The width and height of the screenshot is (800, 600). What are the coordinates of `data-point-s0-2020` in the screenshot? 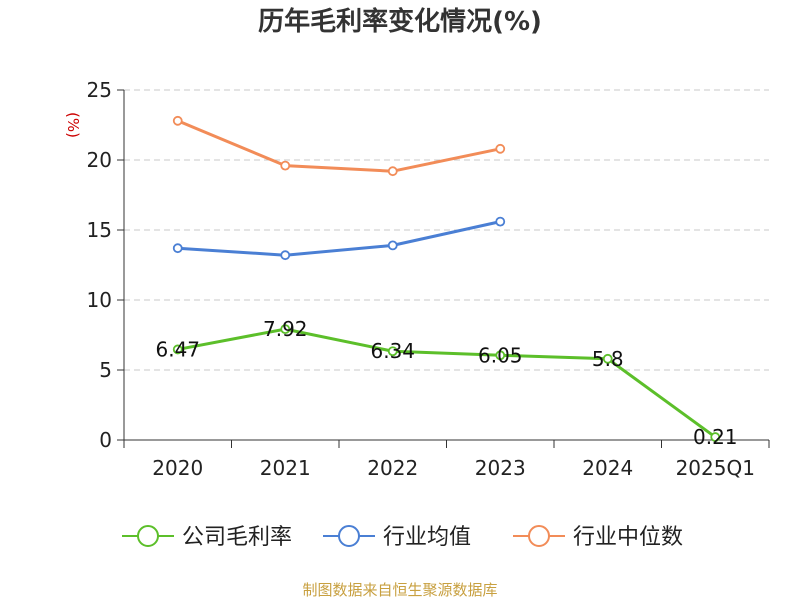 It's located at (177, 349).